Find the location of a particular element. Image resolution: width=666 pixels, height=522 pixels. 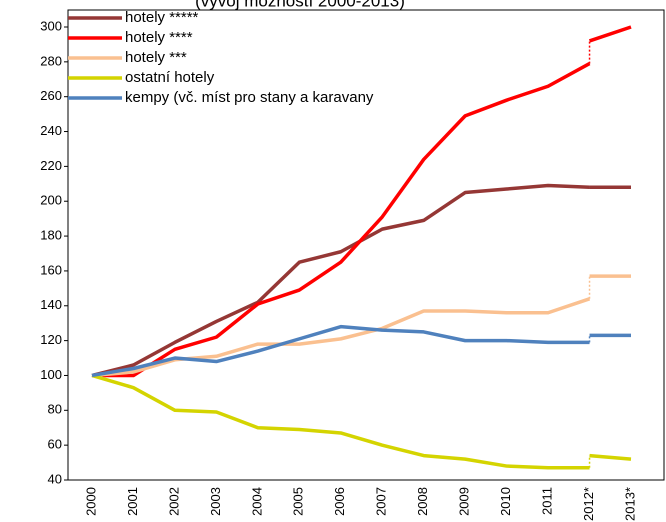

x-tick-label: 2011 is located at coordinates (547, 501).